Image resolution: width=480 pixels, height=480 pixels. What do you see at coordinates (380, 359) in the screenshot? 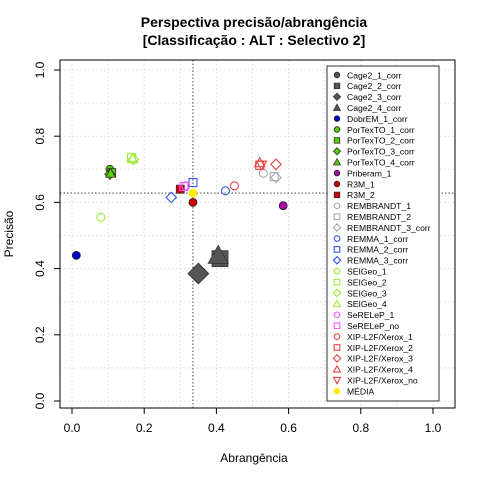
I see `legend-label: XIP-L2F/Xerox_3` at bounding box center [380, 359].